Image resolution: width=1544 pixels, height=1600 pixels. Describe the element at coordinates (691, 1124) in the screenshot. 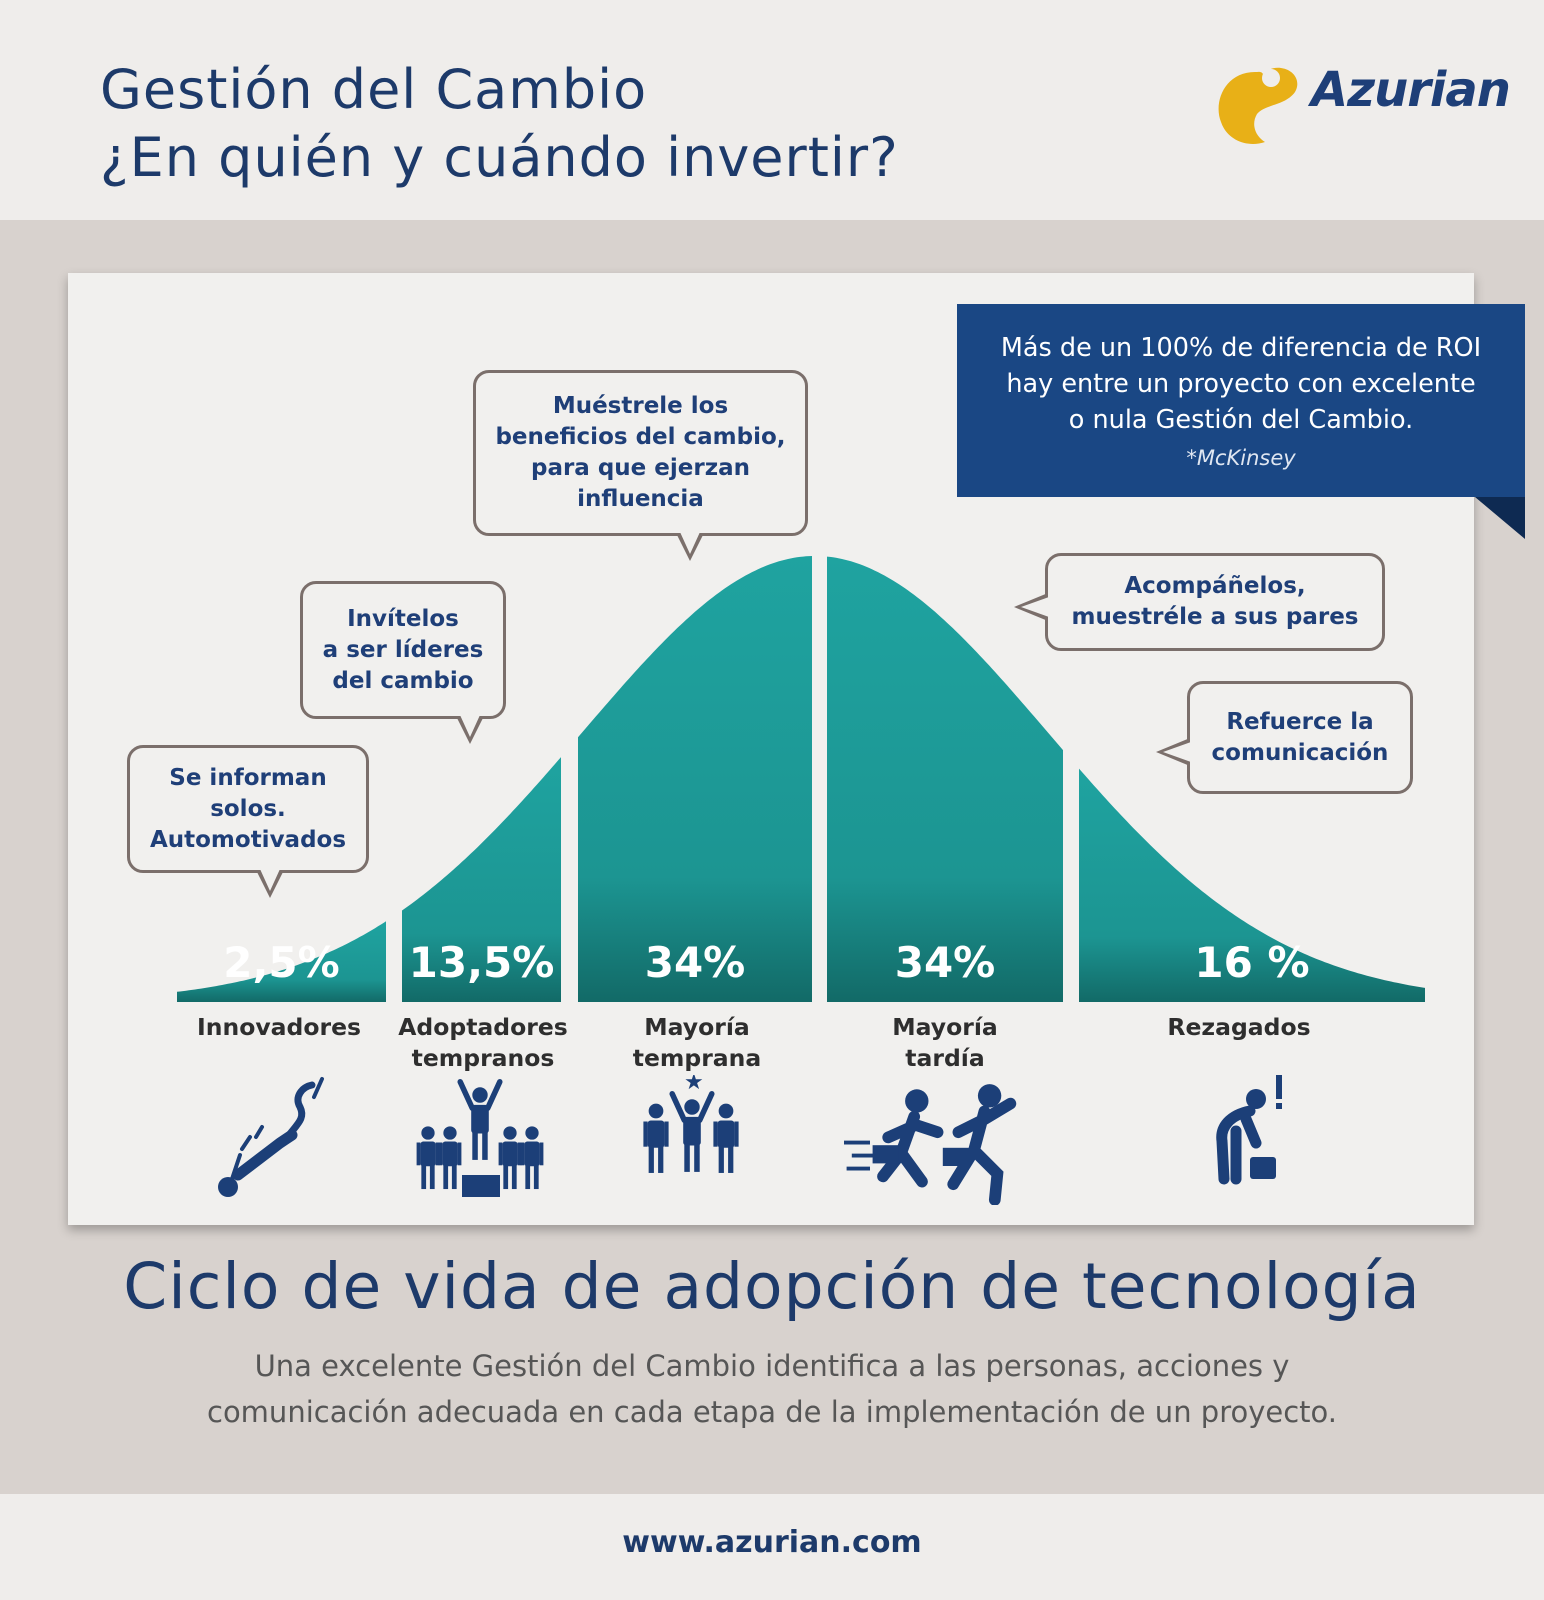

I see `group-with-star-icon: ★` at that location.